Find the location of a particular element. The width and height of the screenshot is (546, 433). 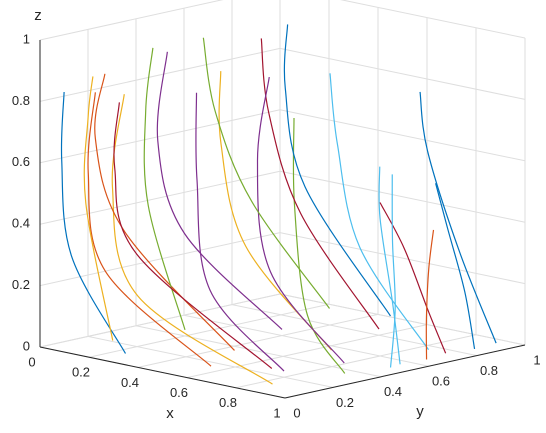

y-tick-label: 1 is located at coordinates (536, 359).